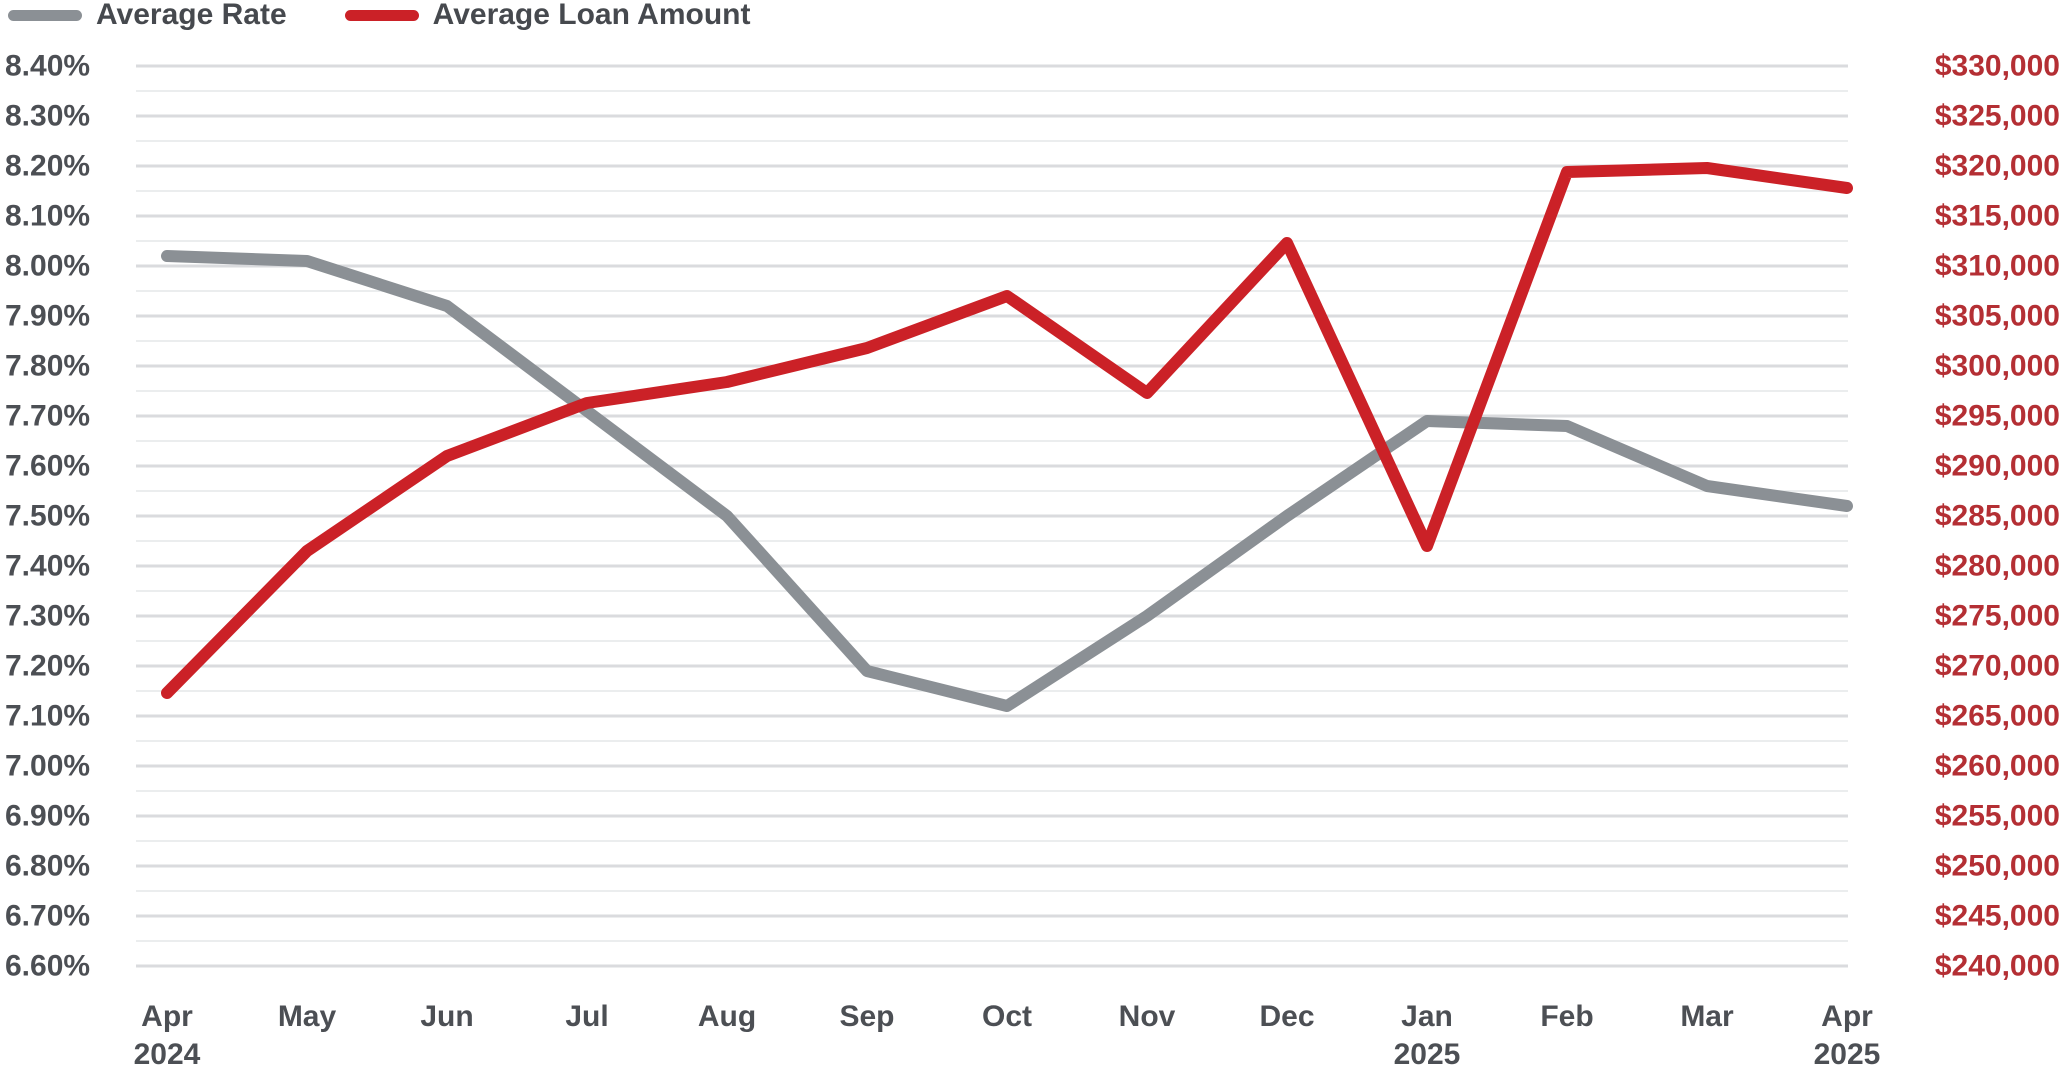 This screenshot has height=1080, width=2065. What do you see at coordinates (1997, 316) in the screenshot?
I see `loan-axis-tick-label: $305,000` at bounding box center [1997, 316].